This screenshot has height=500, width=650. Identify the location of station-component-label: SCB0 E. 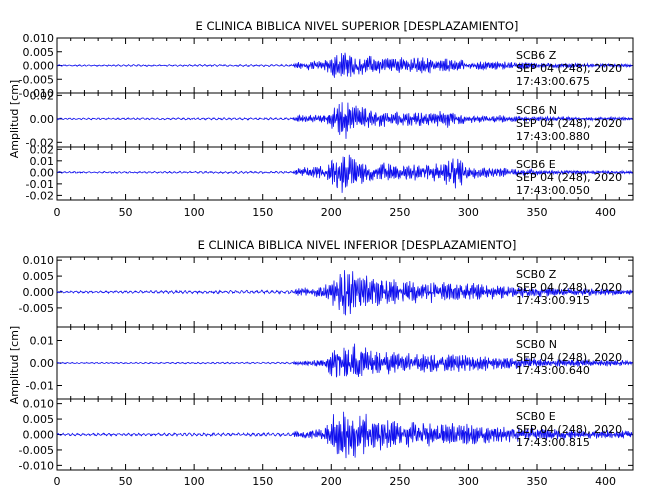
(536, 416).